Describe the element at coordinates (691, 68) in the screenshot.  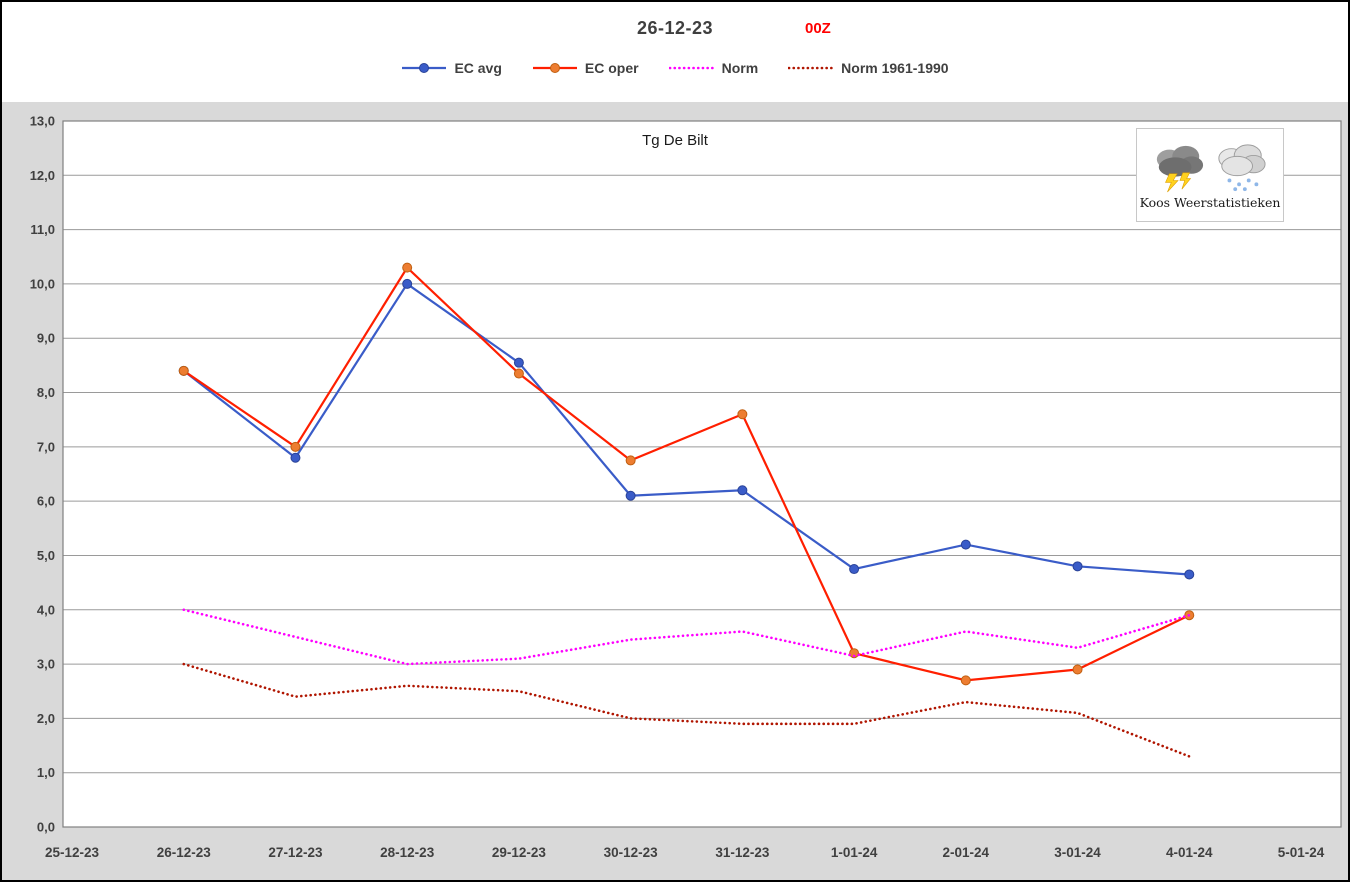
I see `legend-sample-norm` at that location.